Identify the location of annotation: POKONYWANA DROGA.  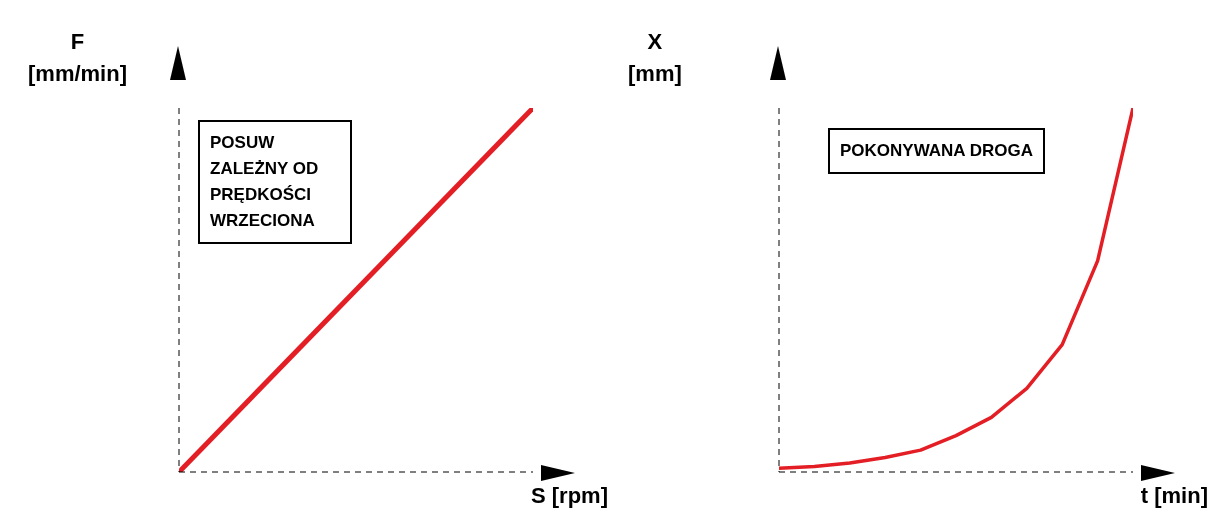
(936, 151).